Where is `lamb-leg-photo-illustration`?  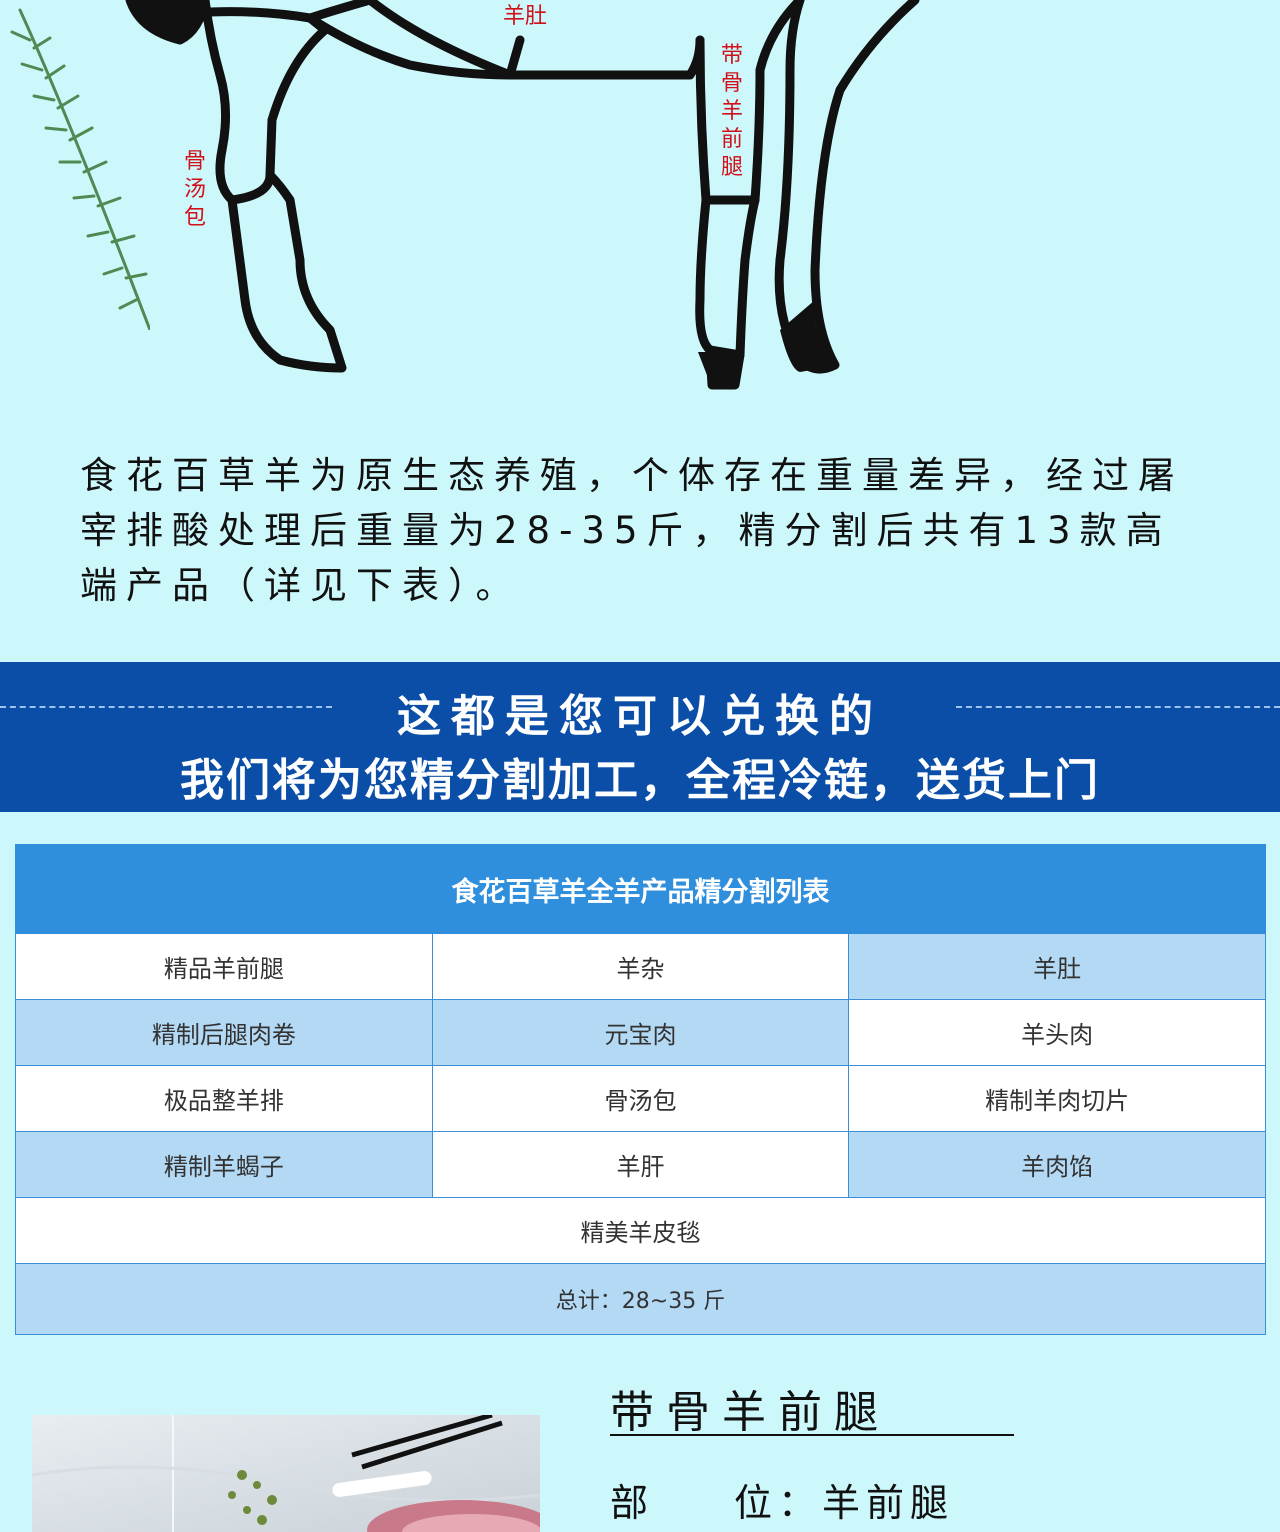 lamb-leg-photo-illustration is located at coordinates (286, 1473).